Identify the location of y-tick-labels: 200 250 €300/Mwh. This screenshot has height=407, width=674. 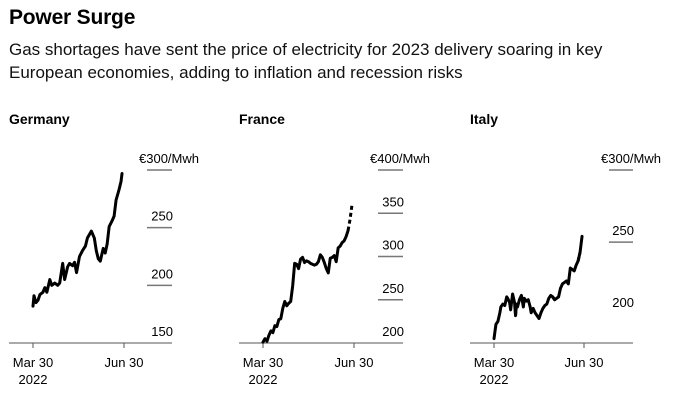
(631, 230).